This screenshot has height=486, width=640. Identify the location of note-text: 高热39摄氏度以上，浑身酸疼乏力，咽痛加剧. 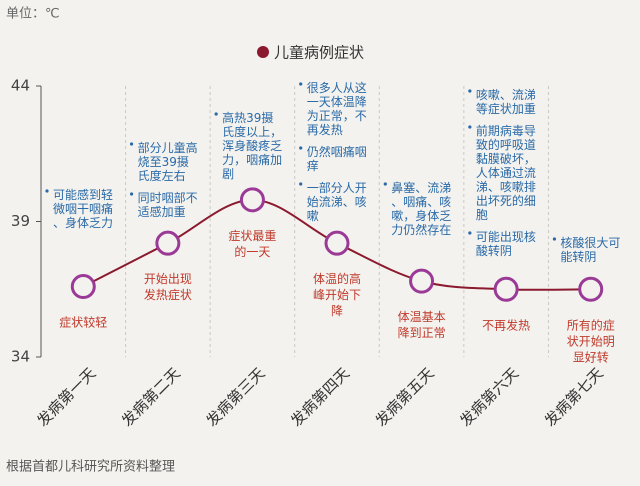
(252, 145).